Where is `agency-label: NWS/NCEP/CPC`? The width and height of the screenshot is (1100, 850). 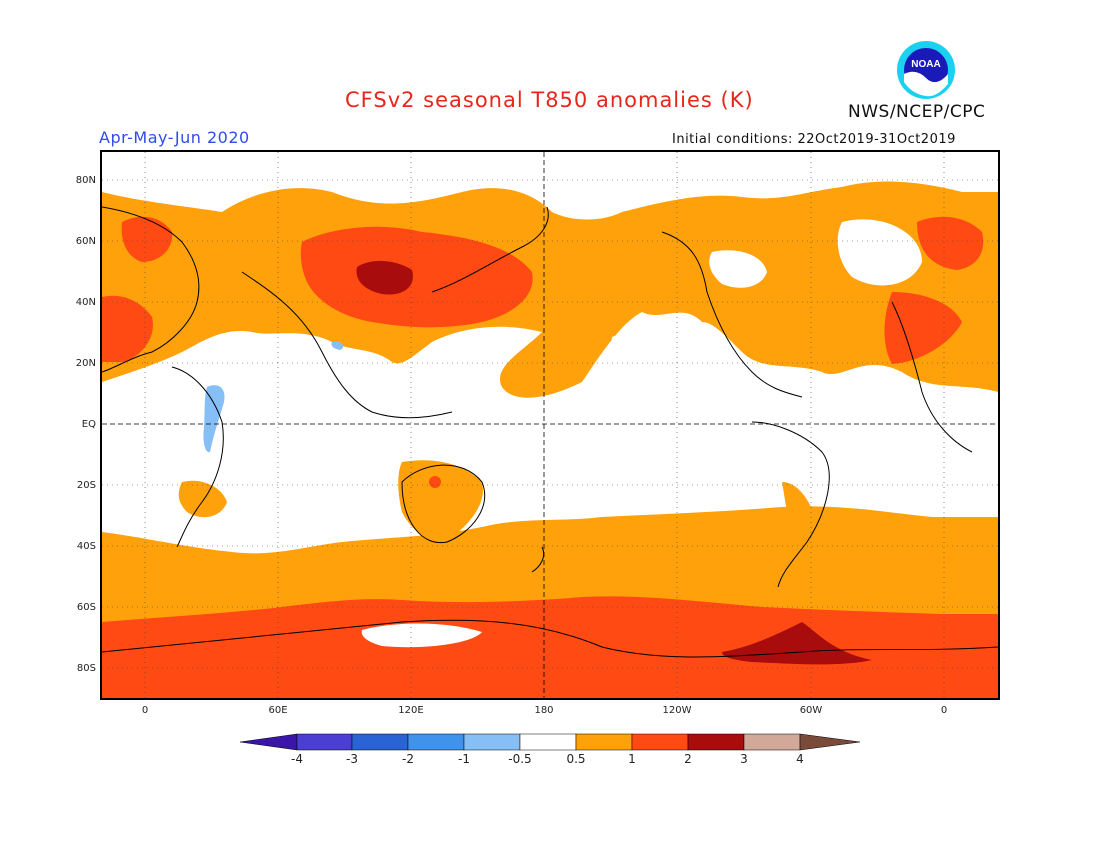
agency-label: NWS/NCEP/CPC is located at coordinates (917, 112).